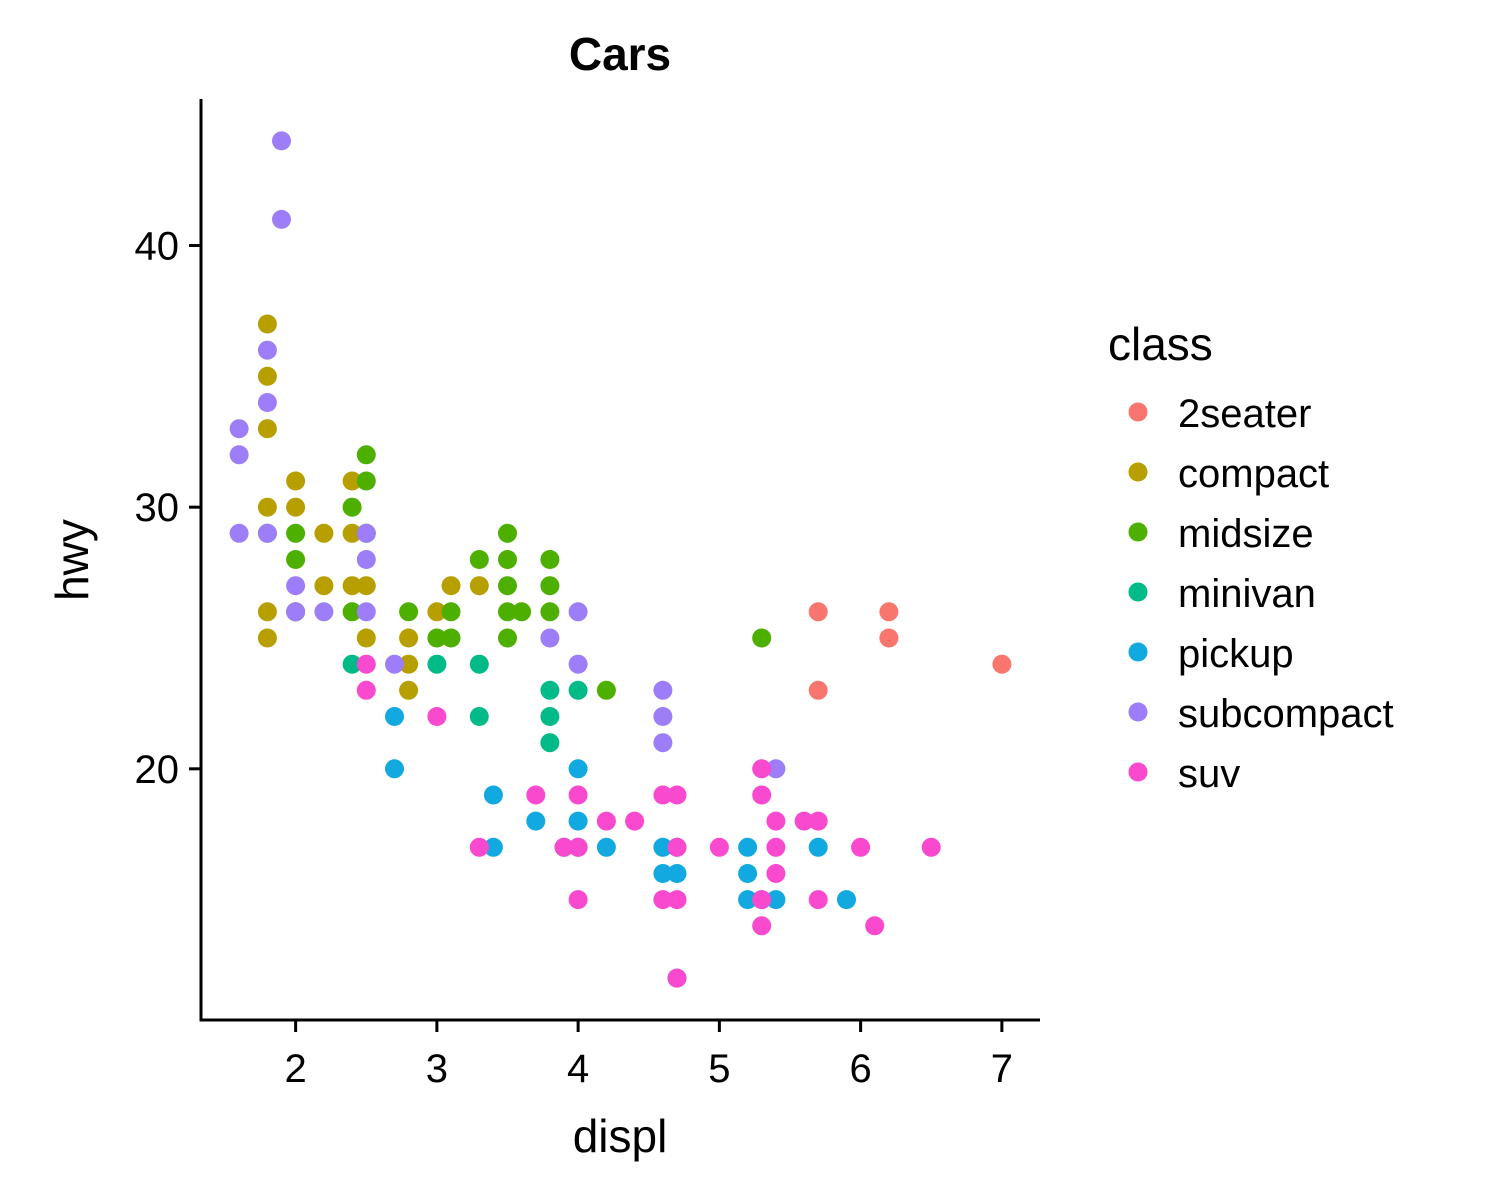 The width and height of the screenshot is (1500, 1200). What do you see at coordinates (72, 560) in the screenshot?
I see `y-axis-title: hwy` at bounding box center [72, 560].